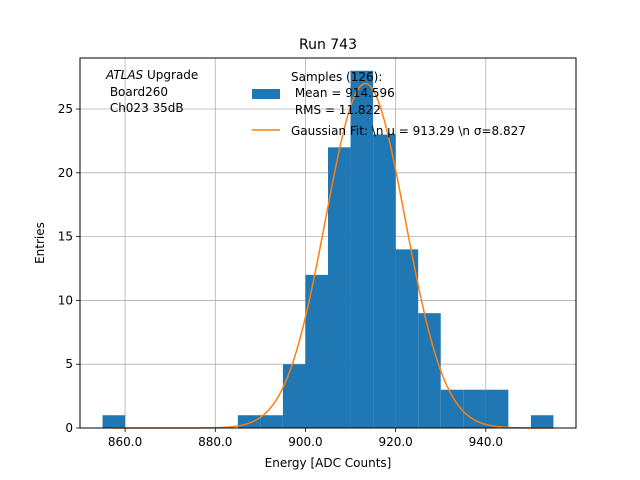 The width and height of the screenshot is (640, 480). What do you see at coordinates (328, 463) in the screenshot?
I see `x-axis-label: Energy [ADC Counts]` at bounding box center [328, 463].